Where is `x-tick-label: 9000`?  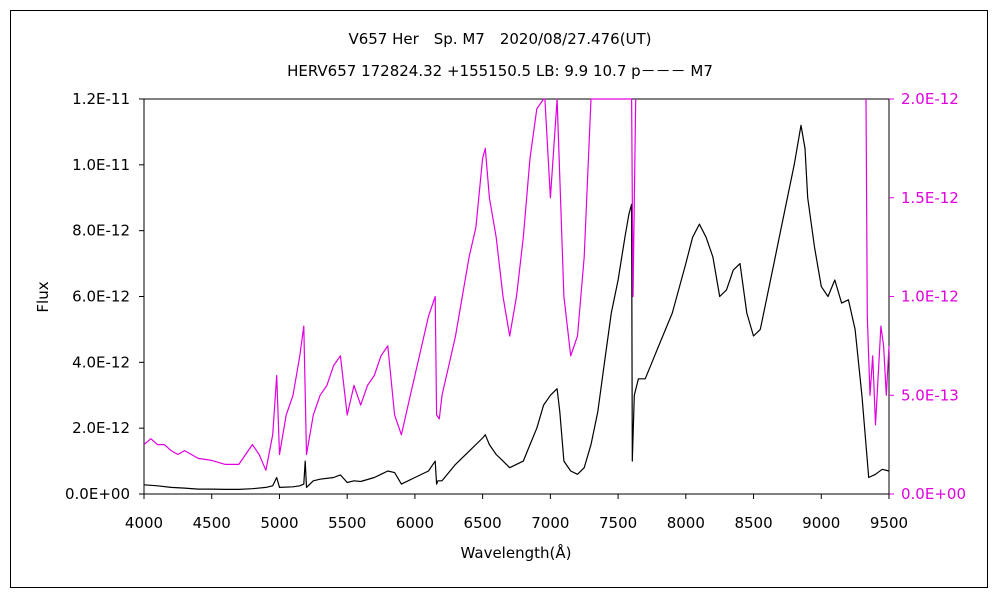 x-tick-label: 9000 is located at coordinates (821, 523).